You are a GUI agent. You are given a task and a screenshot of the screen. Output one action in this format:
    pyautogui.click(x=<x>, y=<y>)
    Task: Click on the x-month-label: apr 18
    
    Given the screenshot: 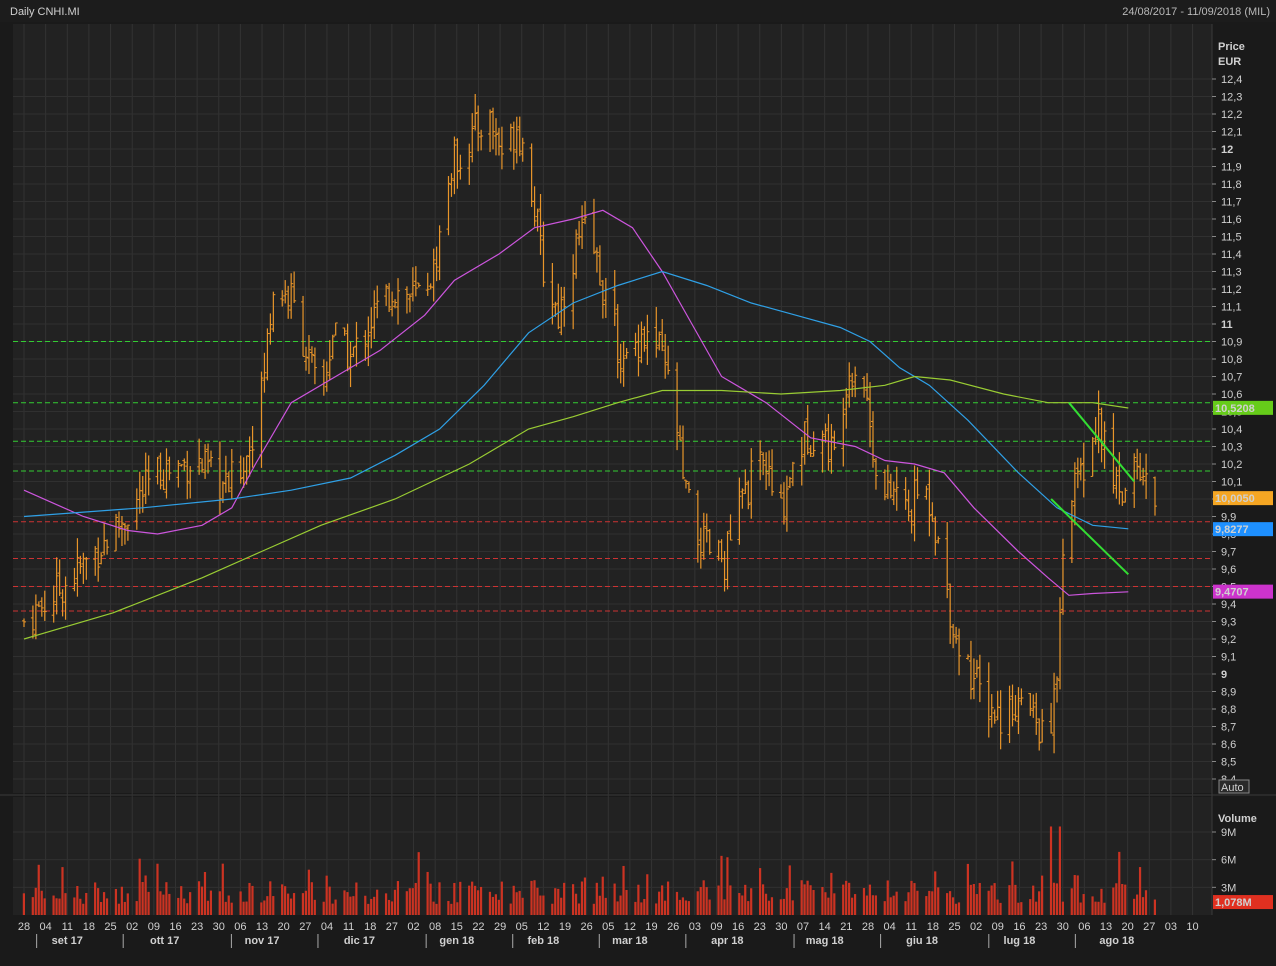 What is the action you would take?
    pyautogui.click(x=727, y=941)
    